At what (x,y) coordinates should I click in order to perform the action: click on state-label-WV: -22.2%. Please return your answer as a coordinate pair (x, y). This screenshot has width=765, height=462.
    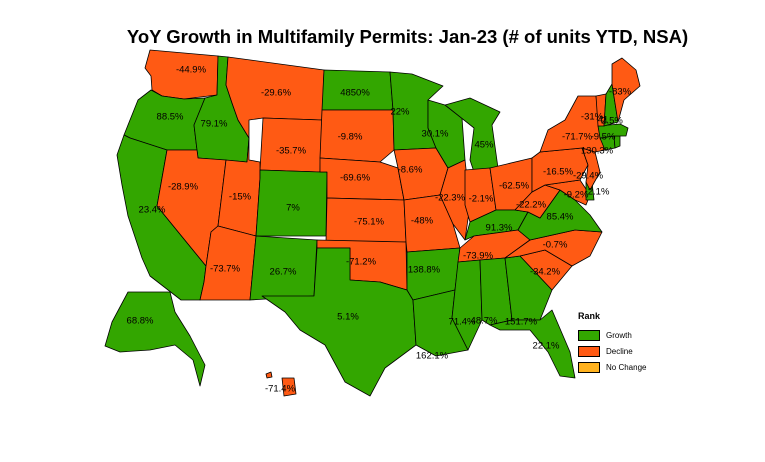
    Looking at the image, I should click on (531, 205).